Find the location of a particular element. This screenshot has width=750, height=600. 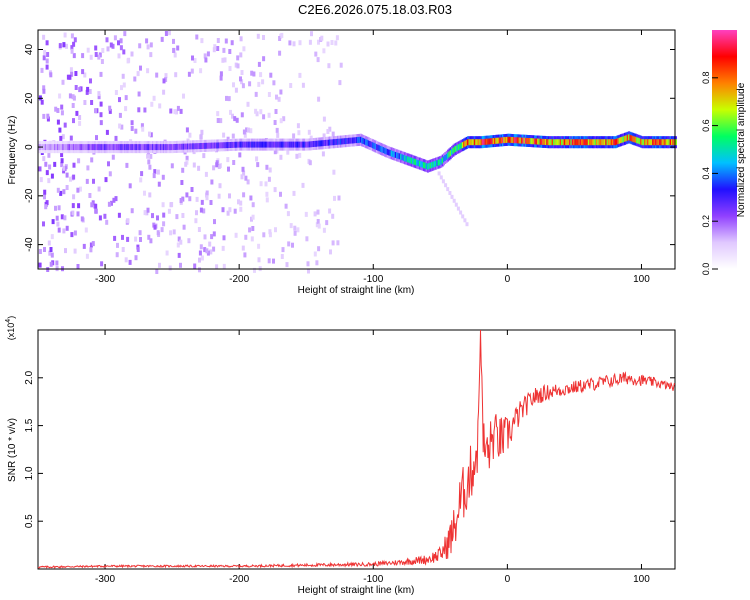

x-tick-label: -200 is located at coordinates (239, 279).